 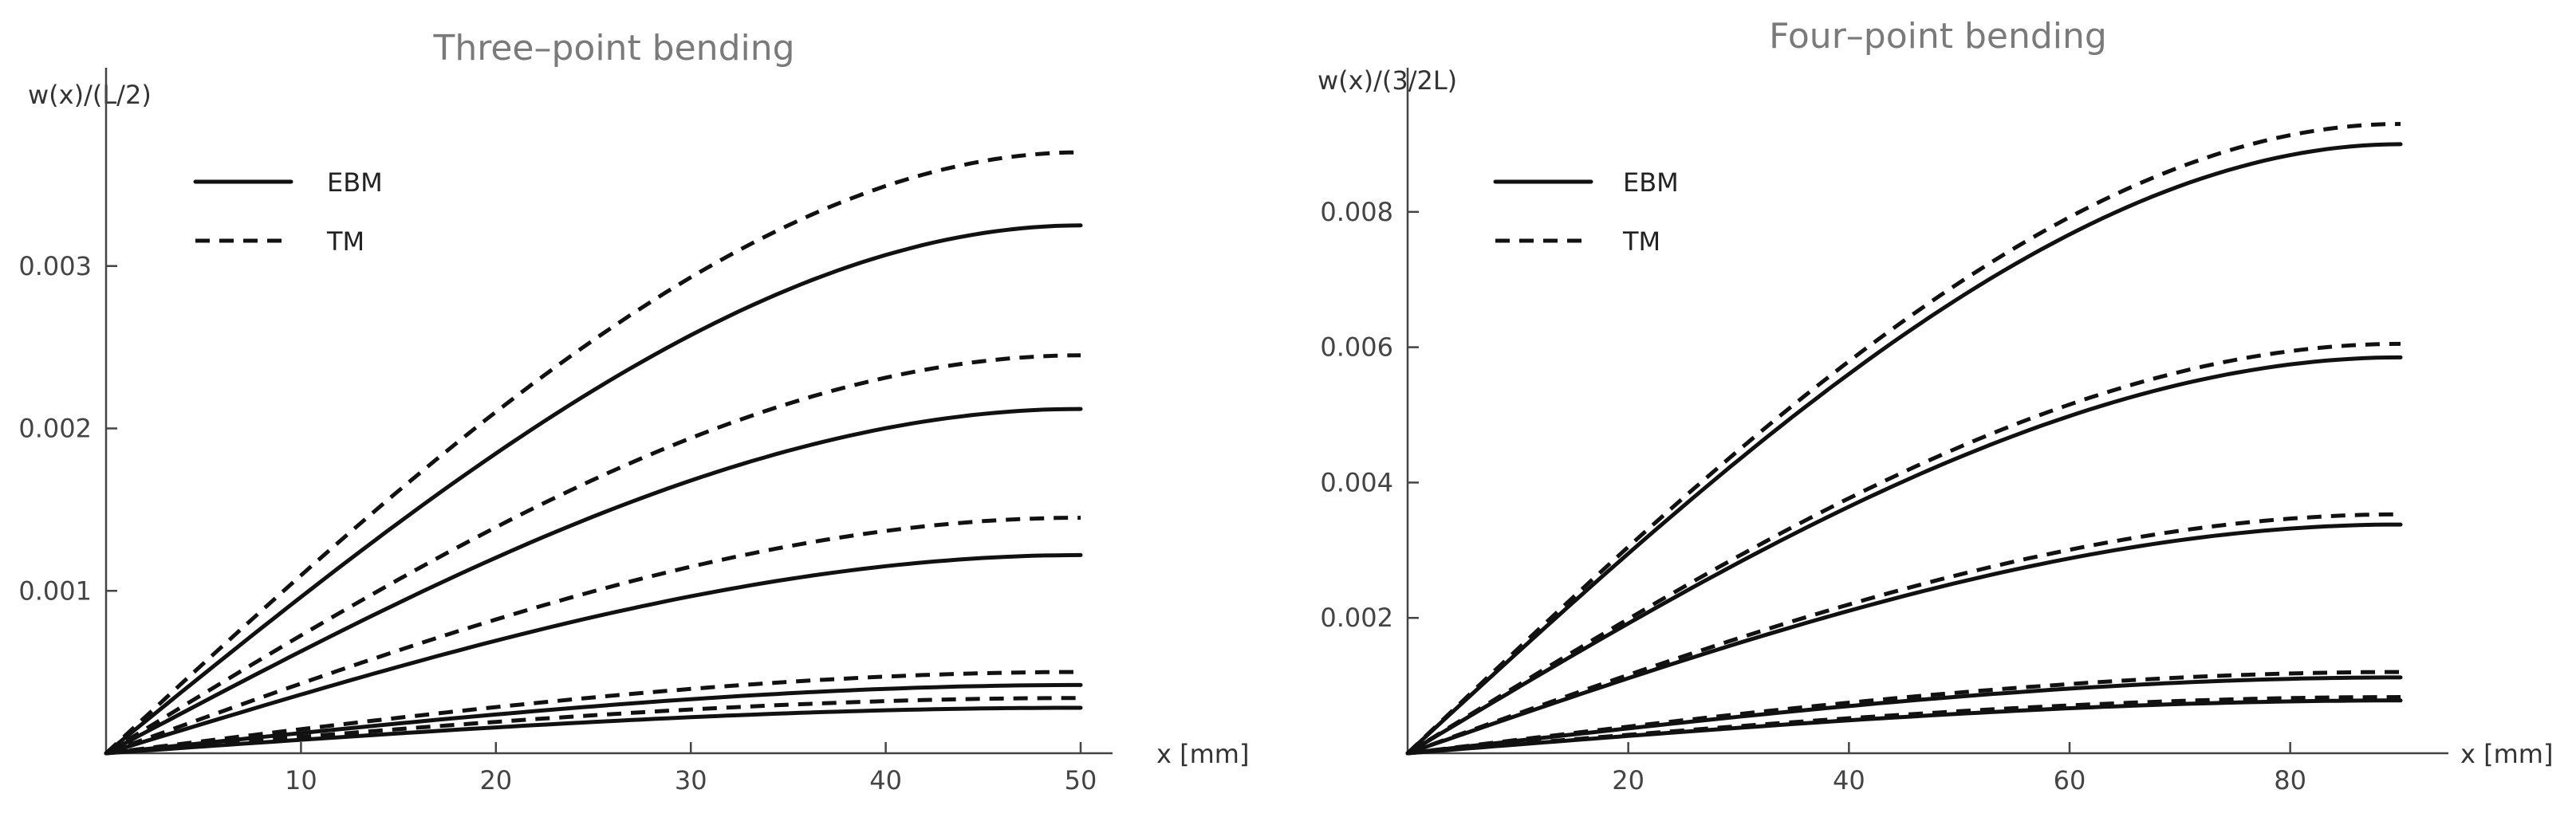 What do you see at coordinates (1356, 212) in the screenshot?
I see `y-tick-label: 0.008` at bounding box center [1356, 212].